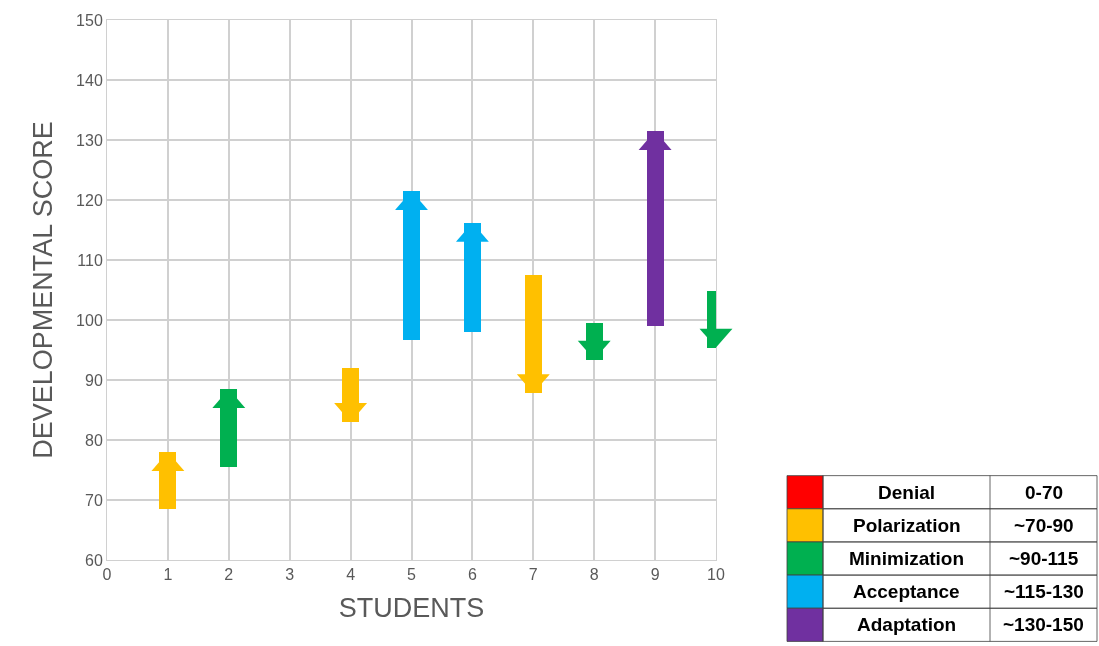 This screenshot has width=1099, height=646. What do you see at coordinates (351, 575) in the screenshot?
I see `x-tick-label: 4` at bounding box center [351, 575].